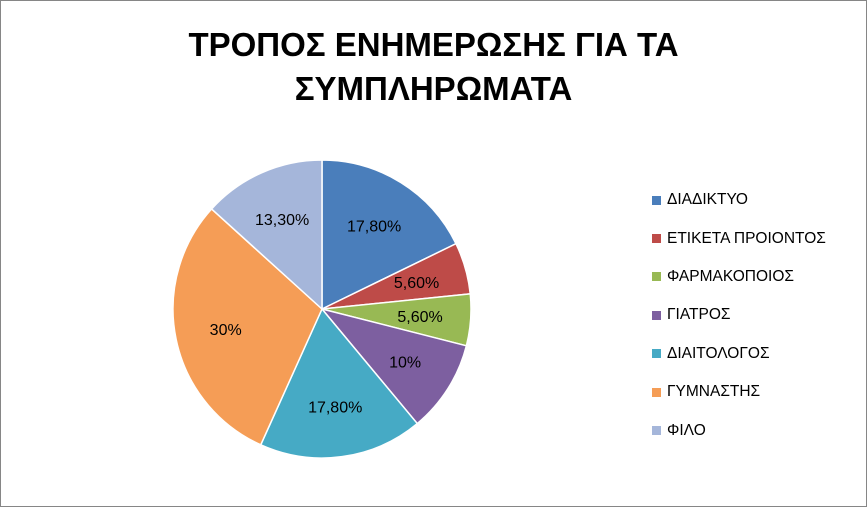  I want to click on legend-label-1: ΕΤΙΚΕΤΑ ΠΡΟΙΟΝΤΟΣ, so click(746, 238).